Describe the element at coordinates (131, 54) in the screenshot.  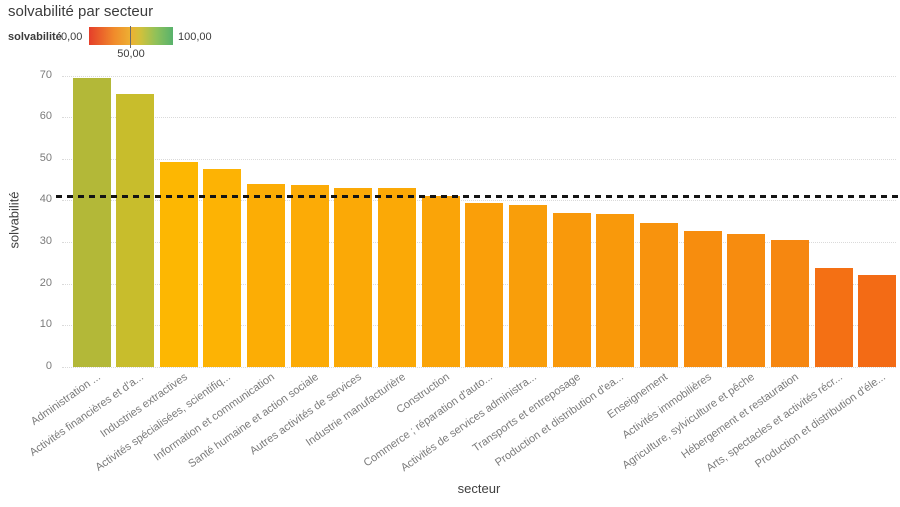
I see `legend-mid-value: 50,00` at that location.